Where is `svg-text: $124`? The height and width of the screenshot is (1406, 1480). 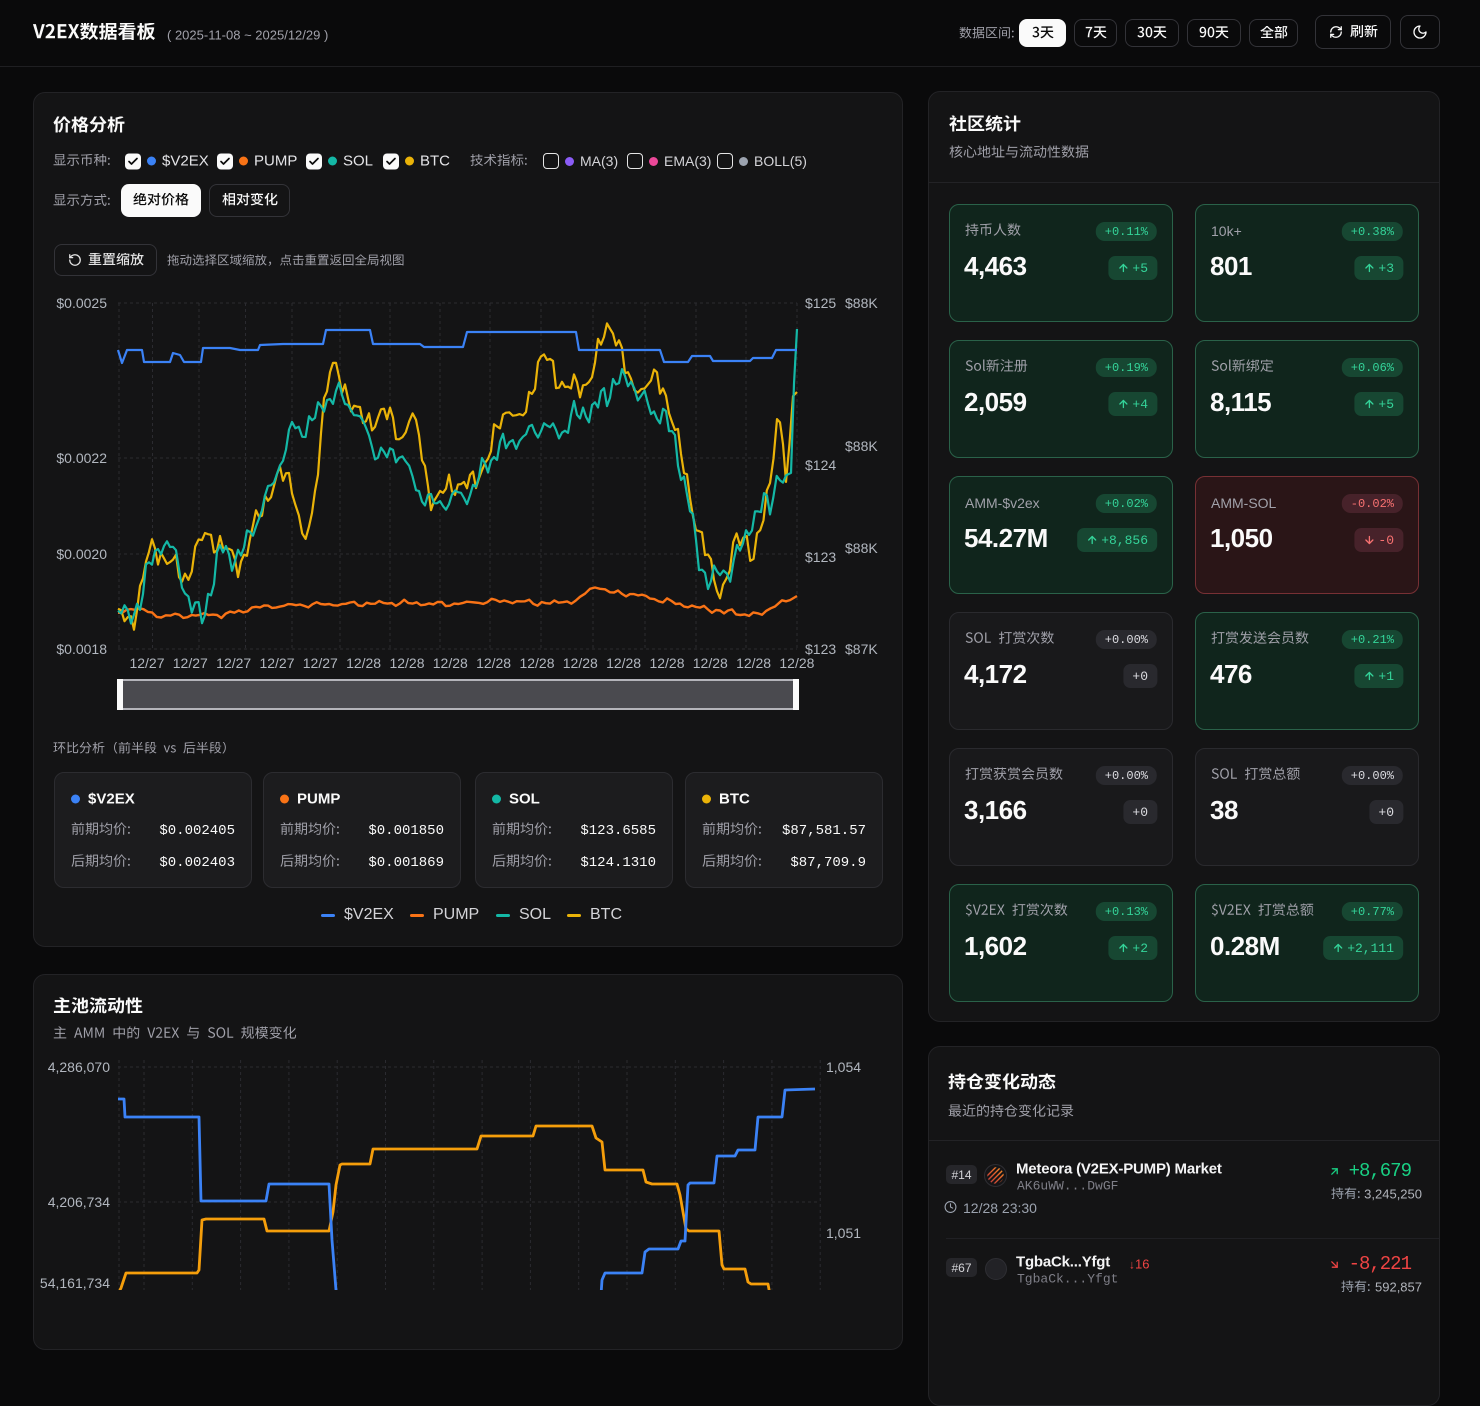
svg-text: $124 is located at coordinates (820, 465).